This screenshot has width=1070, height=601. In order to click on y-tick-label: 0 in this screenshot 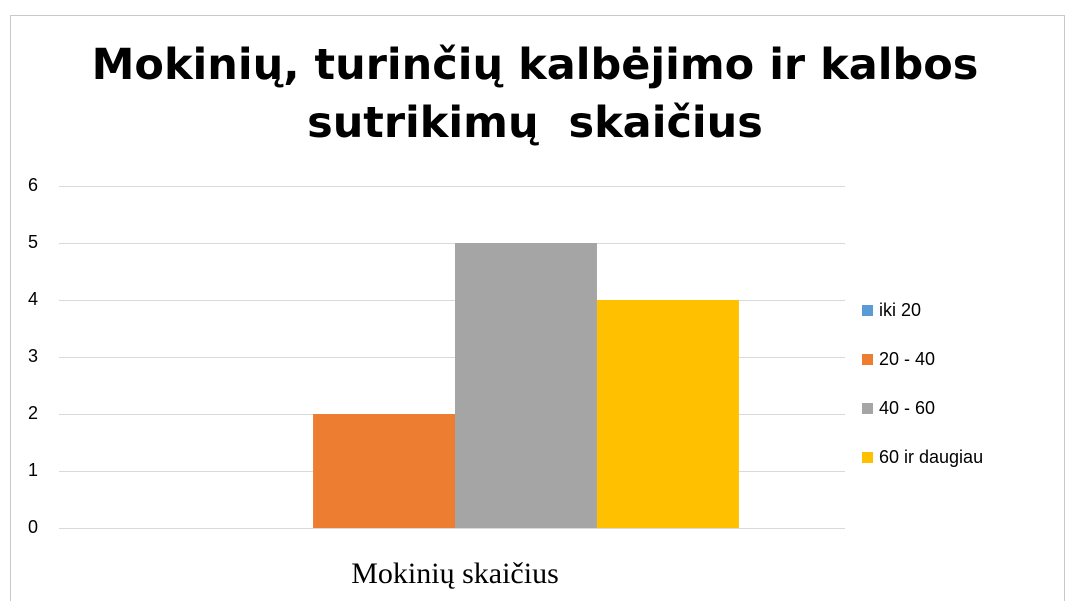, I will do `click(33, 527)`.